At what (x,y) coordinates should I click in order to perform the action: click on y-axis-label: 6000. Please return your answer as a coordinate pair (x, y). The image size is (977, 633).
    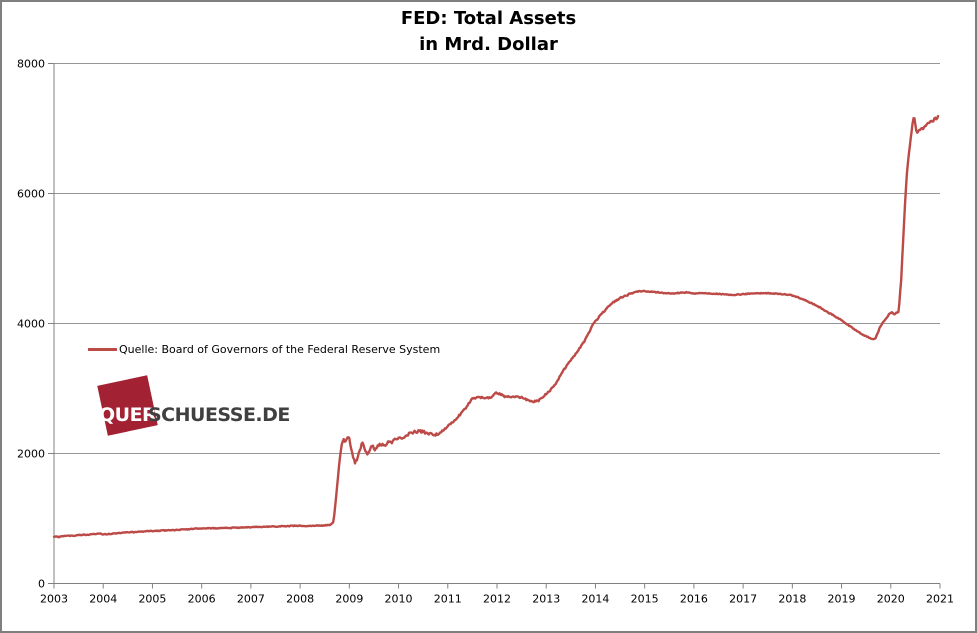
    Looking at the image, I should click on (31, 194).